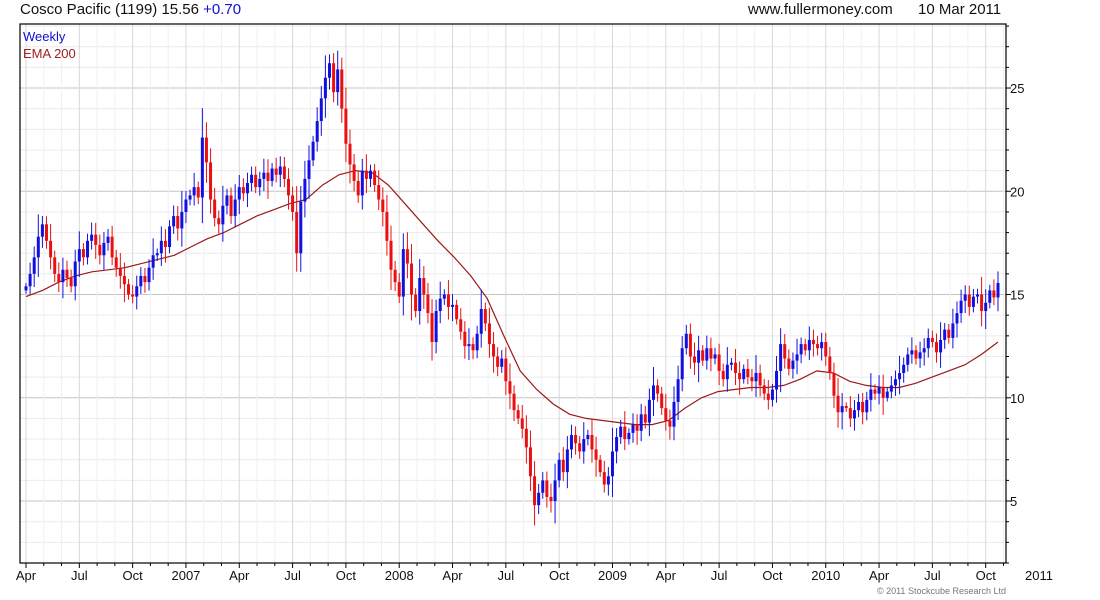  Describe the element at coordinates (130, 9) in the screenshot. I see `chart-title: Cosco Pacific (1199) 15.56 +0.70` at that location.